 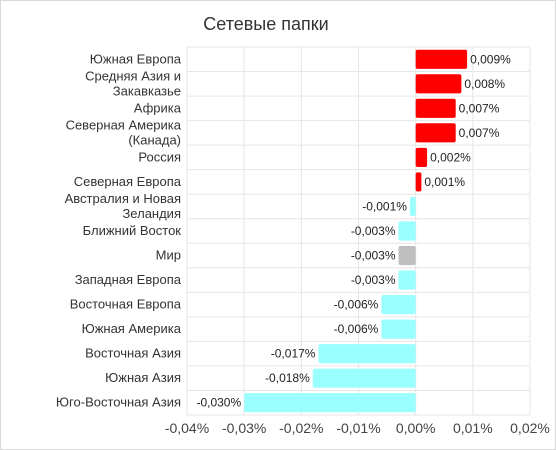 I want to click on category-label-line: Восточная Европа, so click(x=126, y=304).